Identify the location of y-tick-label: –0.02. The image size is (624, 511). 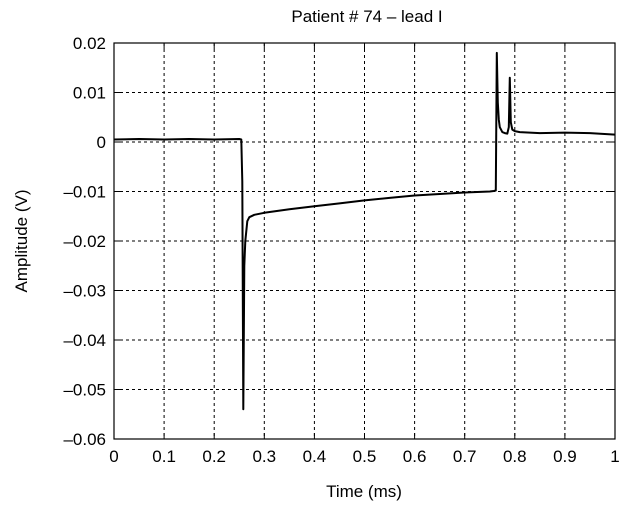
(84, 241).